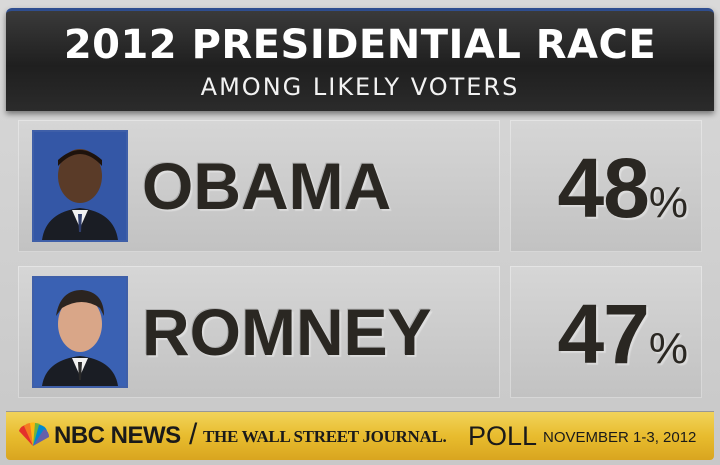 The width and height of the screenshot is (720, 465). I want to click on poll-date: NOVEMBER 1-3, 2012, so click(620, 437).